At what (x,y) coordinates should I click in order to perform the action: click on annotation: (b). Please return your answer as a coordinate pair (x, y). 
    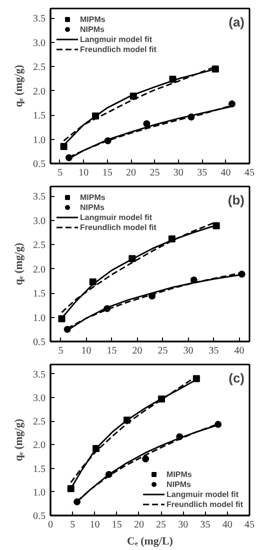
    Looking at the image, I should click on (236, 200).